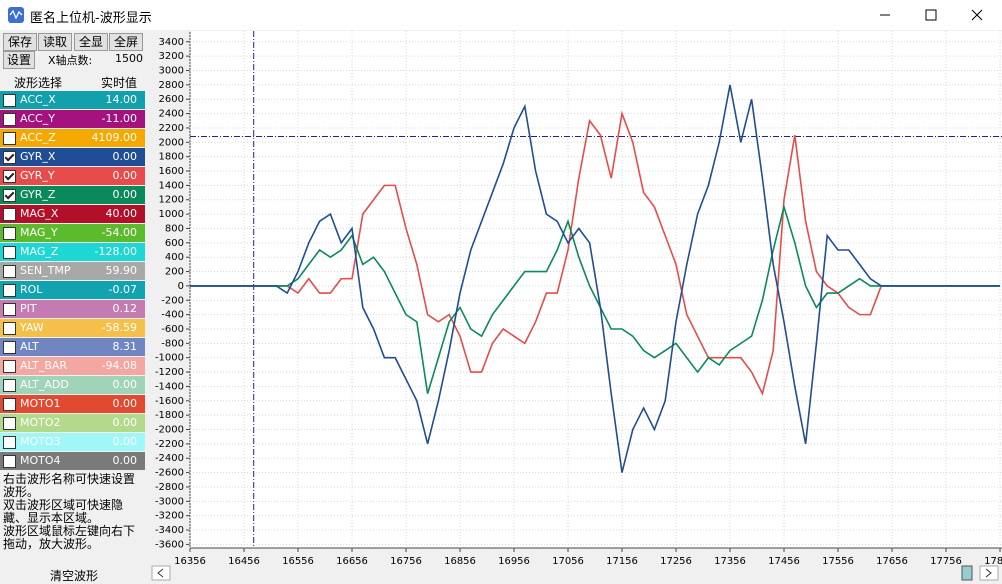  Describe the element at coordinates (171, 42) in the screenshot. I see `y-tick-label: 3400` at that location.